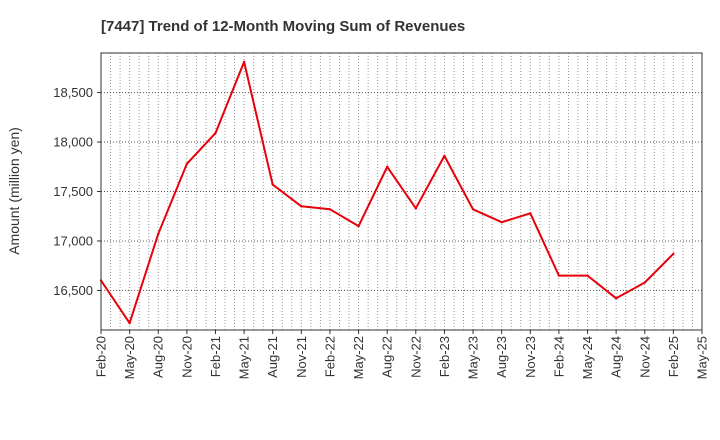 This screenshot has height=440, width=720. Describe the element at coordinates (186, 357) in the screenshot. I see `x-tick-label: Nov-20` at that location.